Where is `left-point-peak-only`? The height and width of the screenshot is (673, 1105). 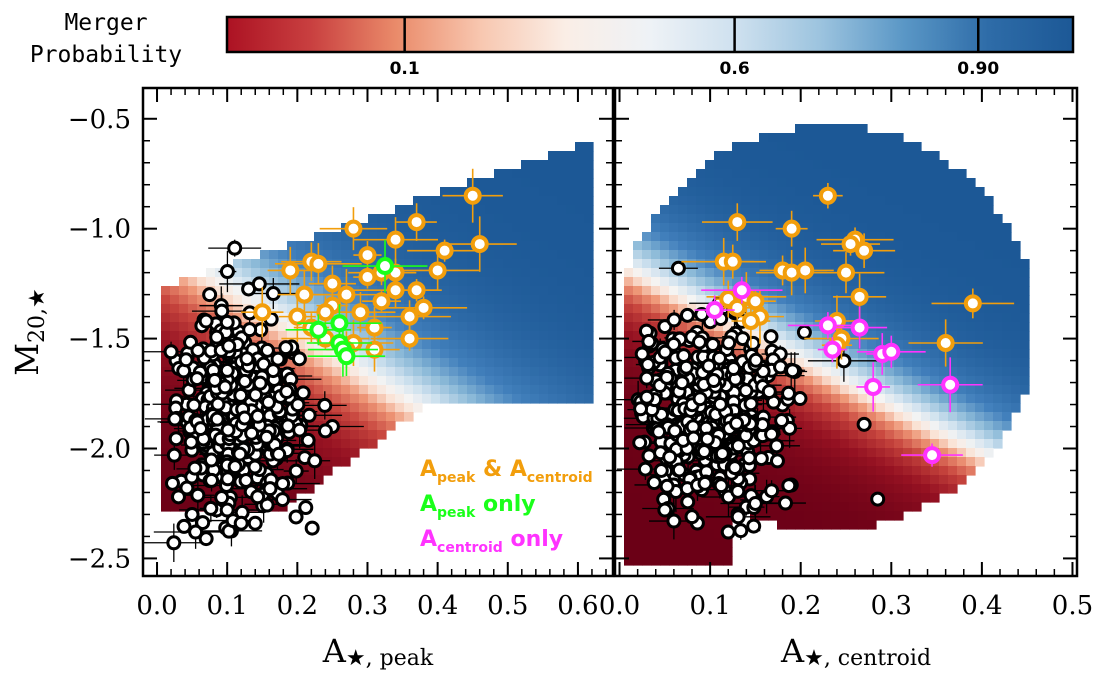
left-point-peak-only is located at coordinates (318, 329).